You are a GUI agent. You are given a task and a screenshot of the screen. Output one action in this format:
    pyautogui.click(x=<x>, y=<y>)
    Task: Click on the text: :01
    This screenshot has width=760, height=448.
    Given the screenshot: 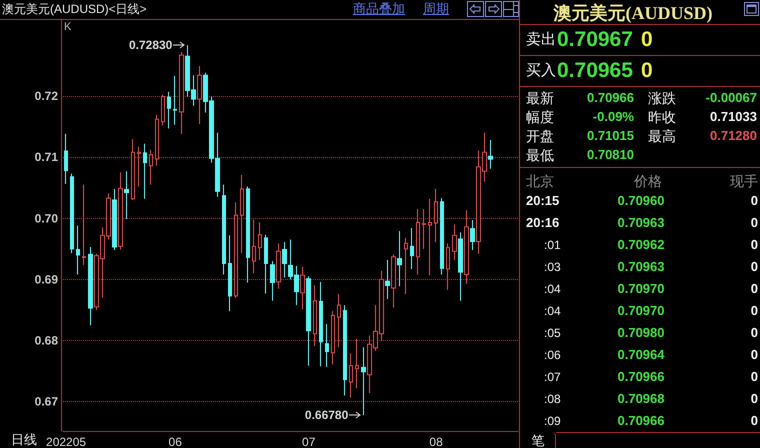 What is the action you would take?
    pyautogui.click(x=552, y=245)
    